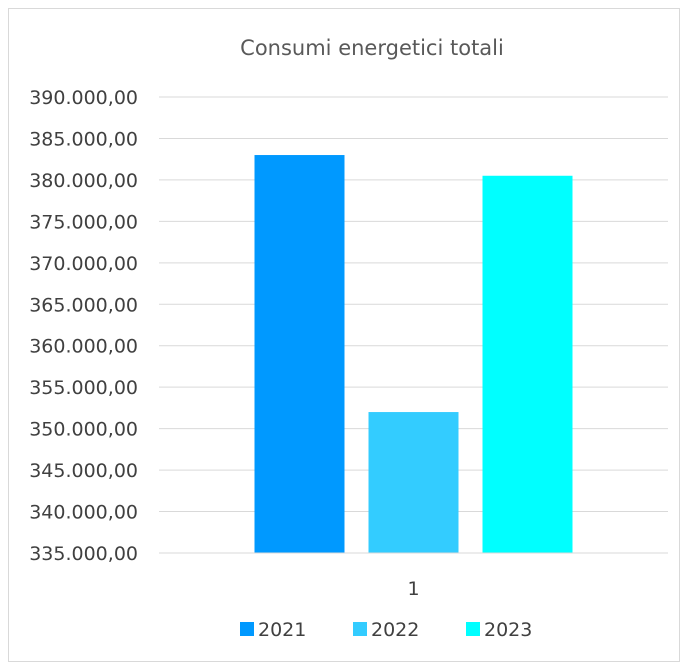 Image resolution: width=690 pixels, height=671 pixels. Describe the element at coordinates (83, 305) in the screenshot. I see `y-tick-label: 365.000,00` at that location.